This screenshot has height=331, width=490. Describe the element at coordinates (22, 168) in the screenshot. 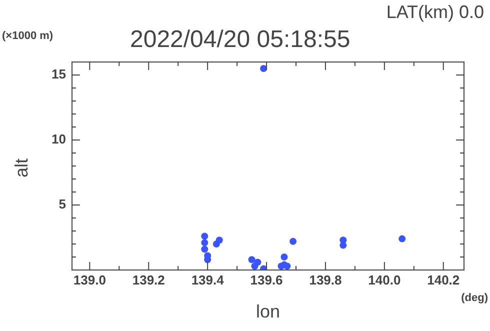

I see `y-axis-title: alt` at that location.